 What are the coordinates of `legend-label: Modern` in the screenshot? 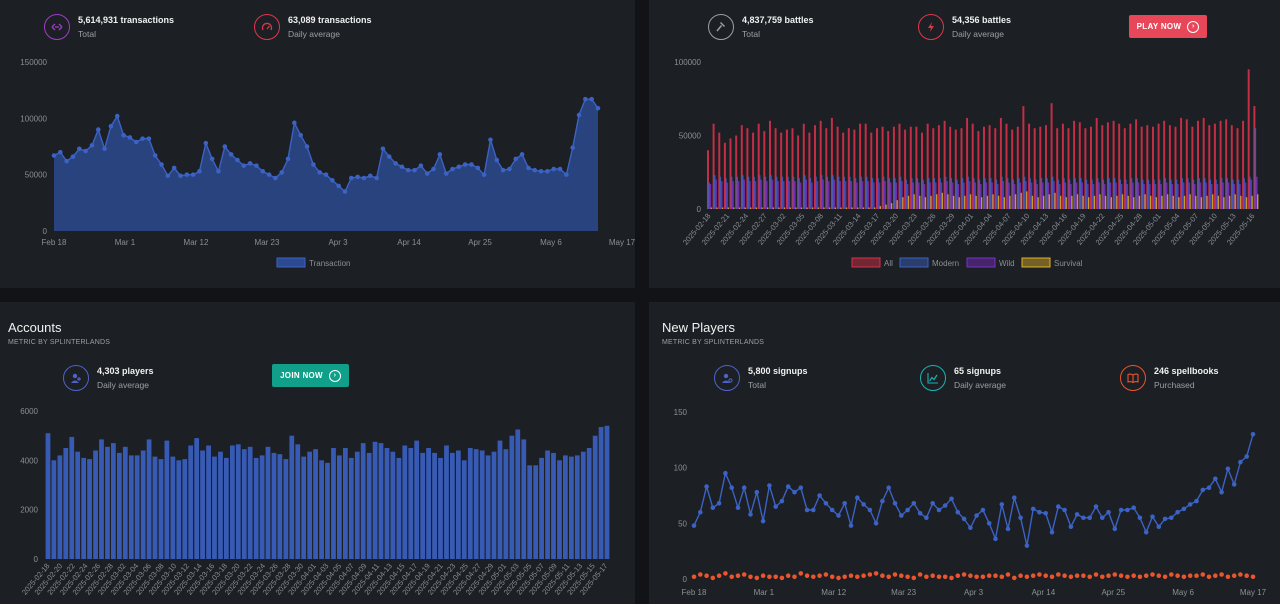 It's located at (945, 263).